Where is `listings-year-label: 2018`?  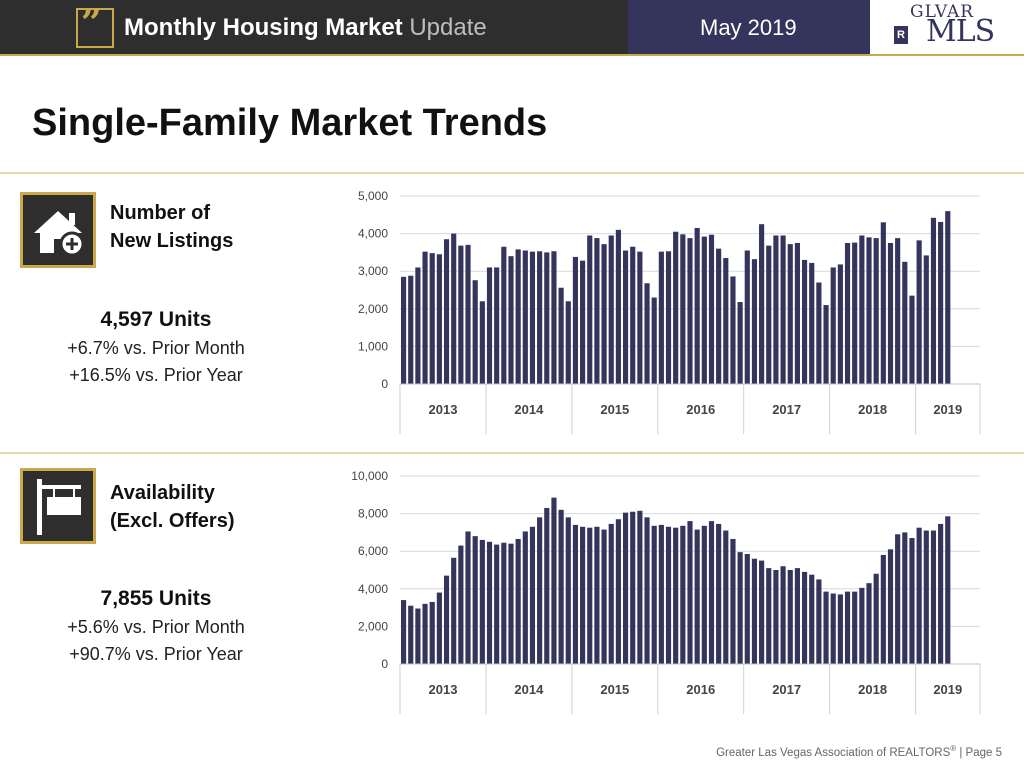 listings-year-label: 2018 is located at coordinates (872, 409).